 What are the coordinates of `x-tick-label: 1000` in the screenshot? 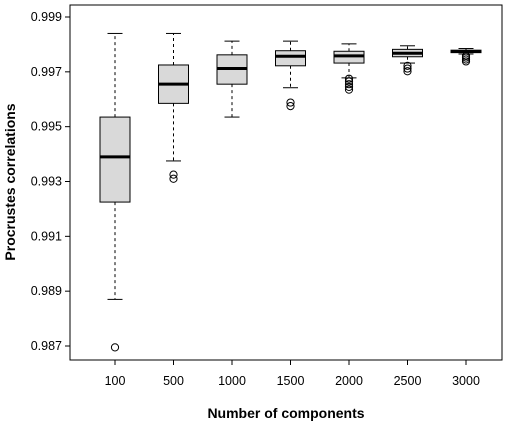 It's located at (232, 381).